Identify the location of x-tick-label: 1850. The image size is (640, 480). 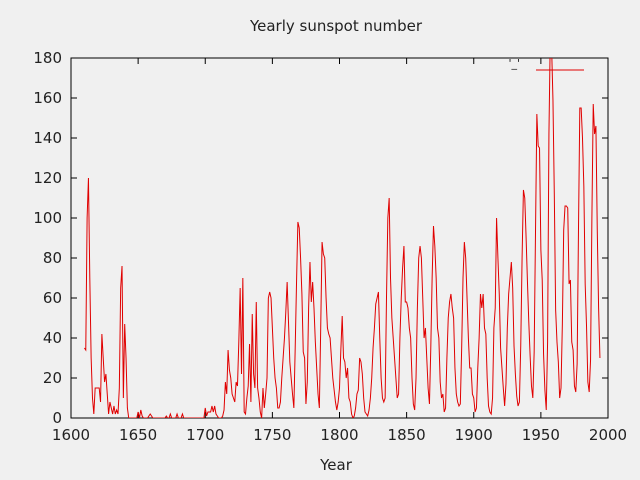
(407, 435).